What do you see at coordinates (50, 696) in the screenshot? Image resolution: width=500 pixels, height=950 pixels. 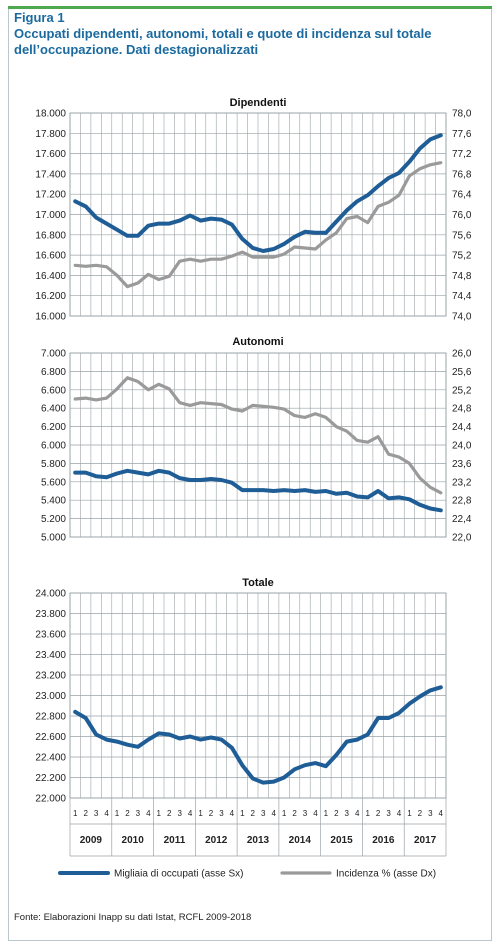 I see `y-tick-label: 23.000` at bounding box center [50, 696].